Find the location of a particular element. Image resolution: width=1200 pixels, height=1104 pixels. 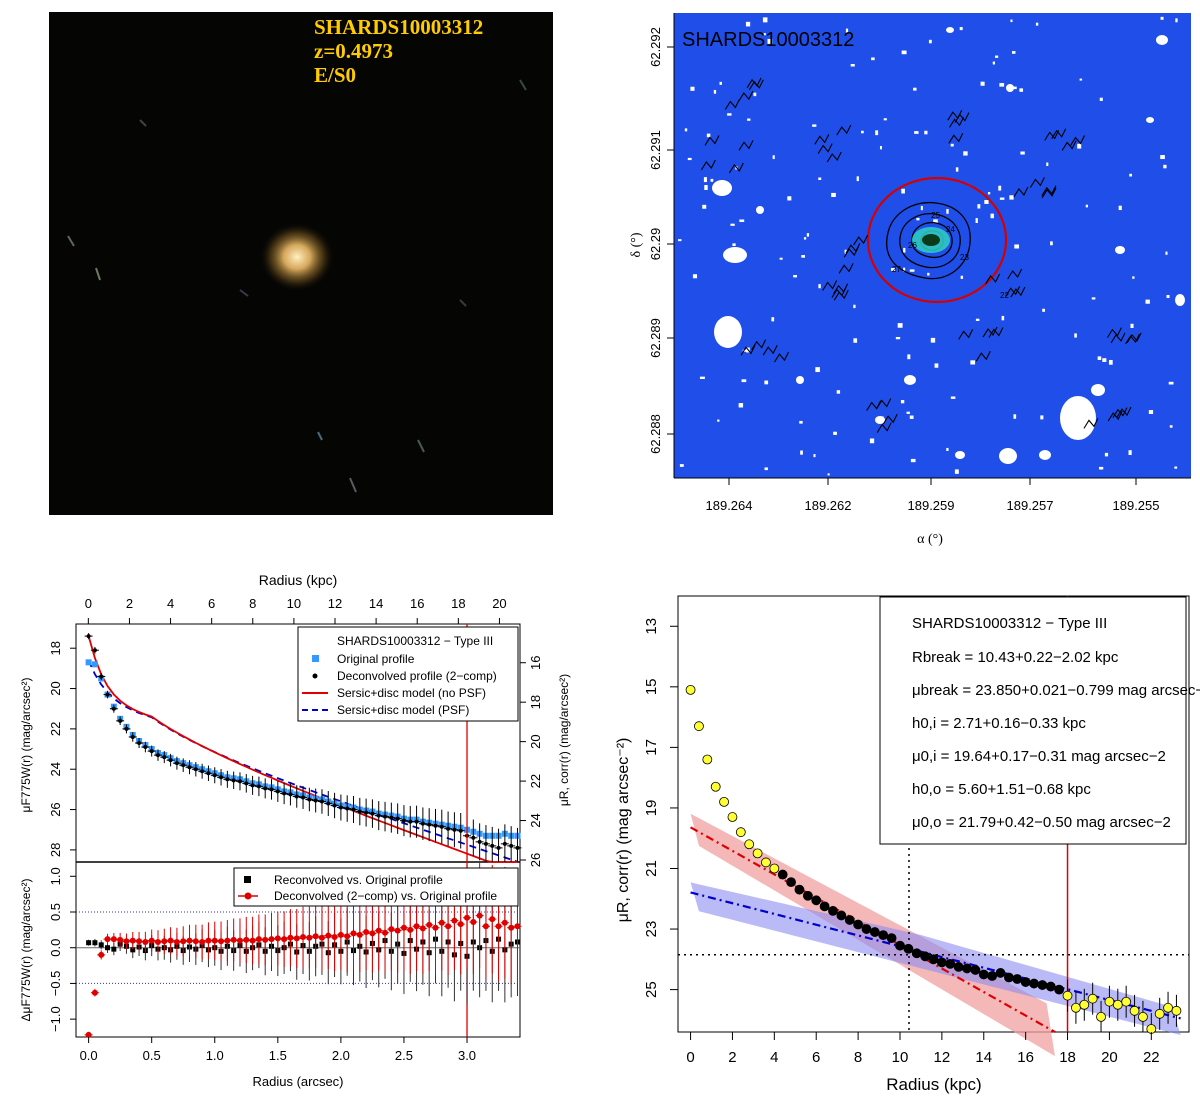

fit-x-tick-label-9: 18 is located at coordinates (1067, 1057).